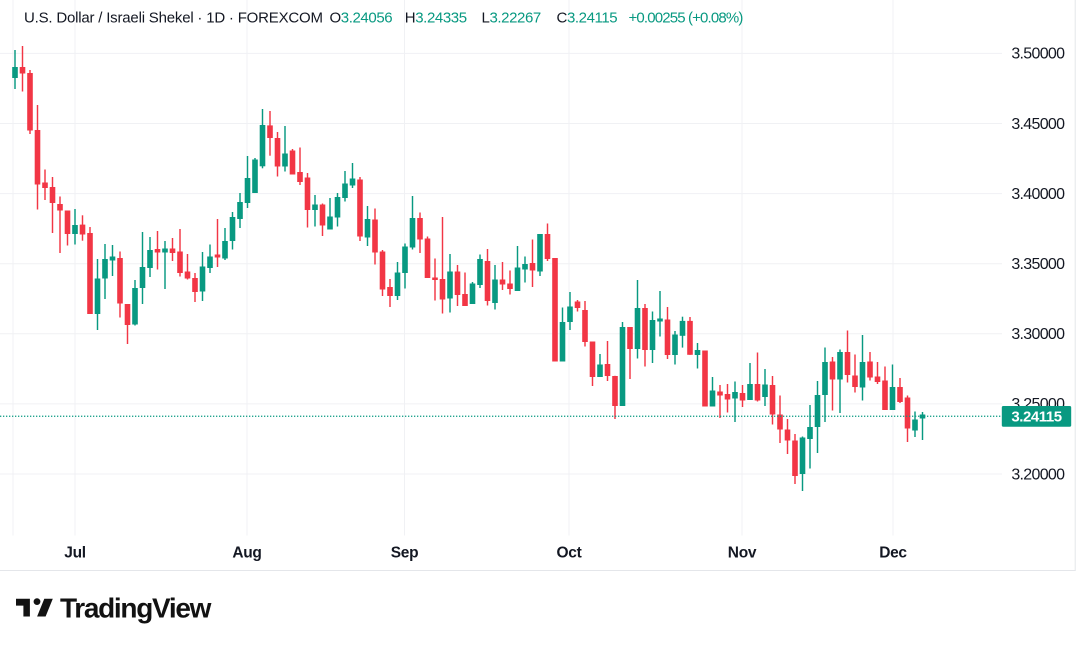 This screenshot has width=1089, height=651. I want to click on svg-text: +0.00255 (+0.08%), so click(686, 17).